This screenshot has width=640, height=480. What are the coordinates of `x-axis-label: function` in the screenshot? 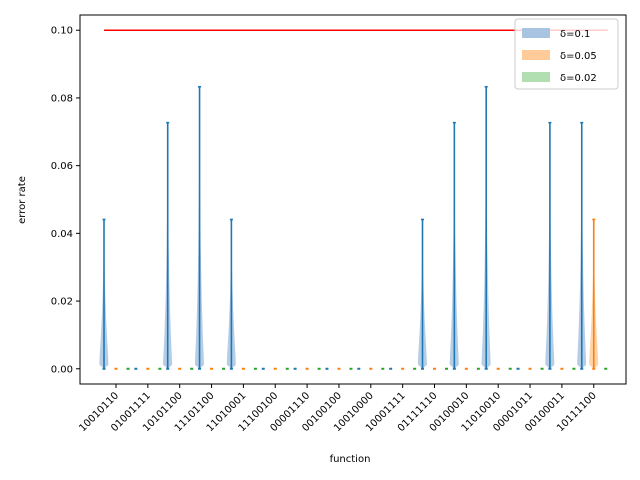 It's located at (350, 459).